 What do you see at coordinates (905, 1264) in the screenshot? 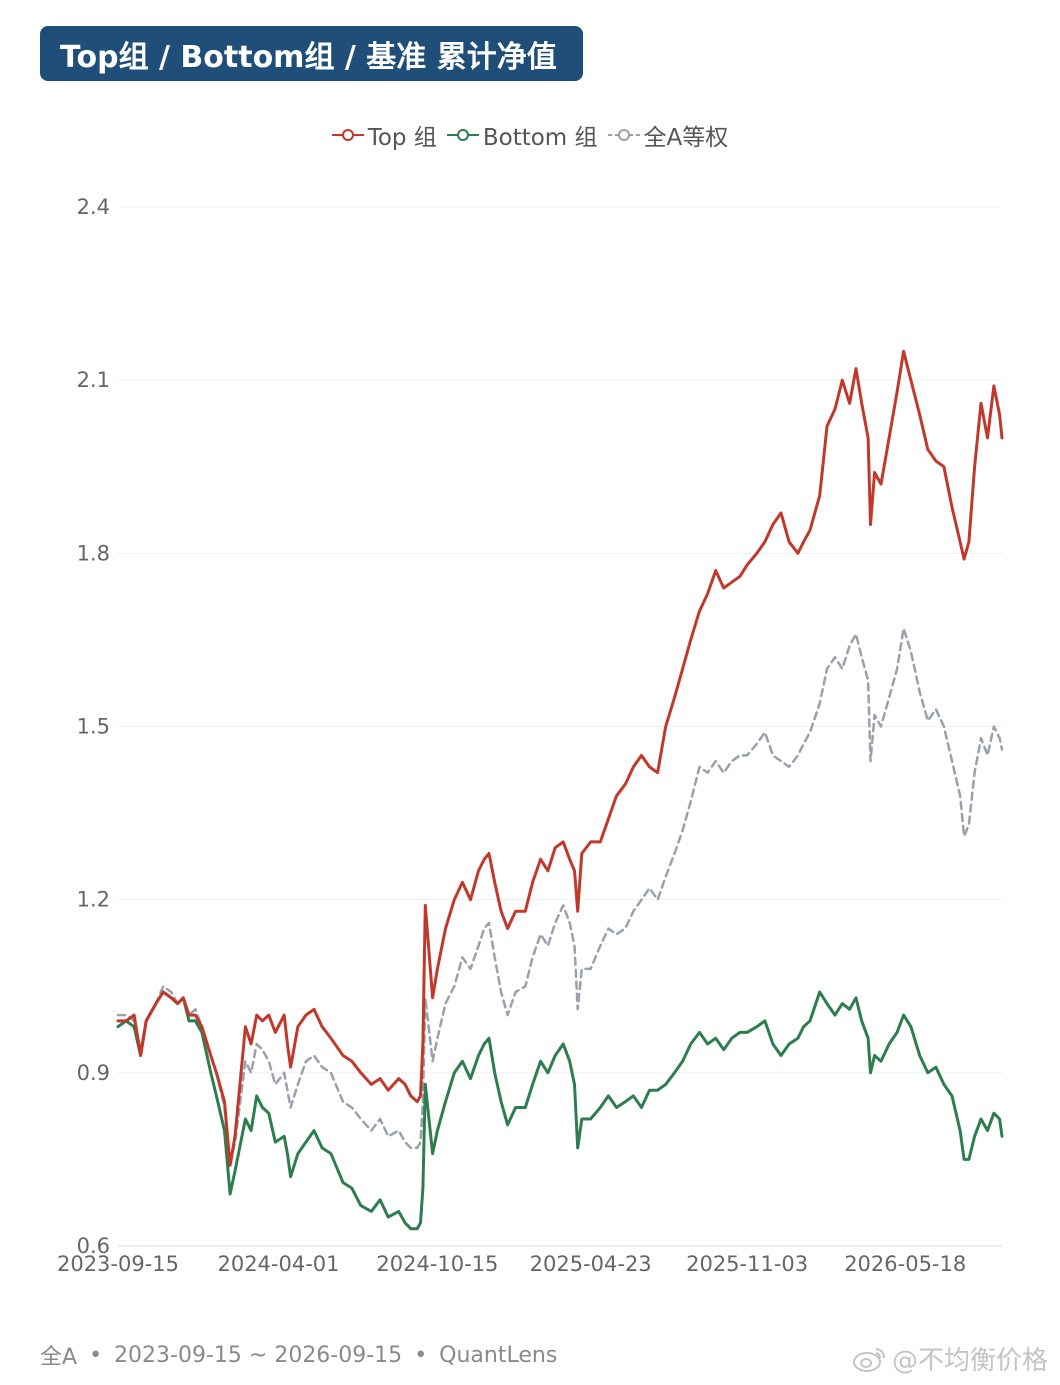
I see `x-tick-label: 2026-05-18` at bounding box center [905, 1264].